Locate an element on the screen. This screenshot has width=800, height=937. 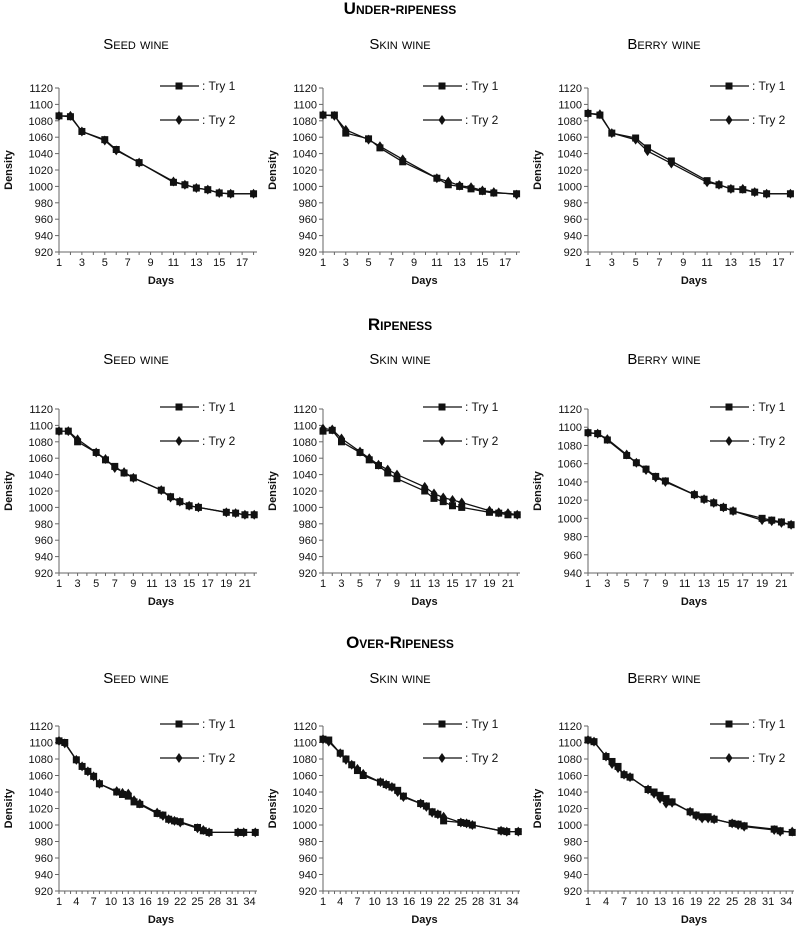
y-tick-label: 1120 is located at coordinates (41, 410).